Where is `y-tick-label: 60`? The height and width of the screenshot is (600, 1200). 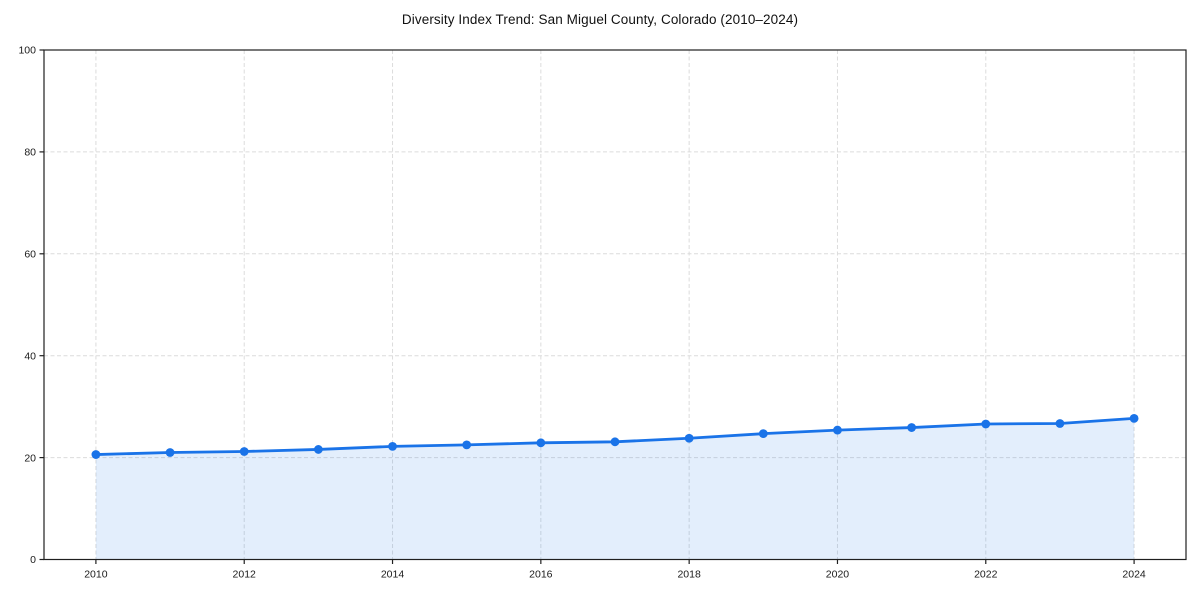
y-tick-label: 60 is located at coordinates (30, 255).